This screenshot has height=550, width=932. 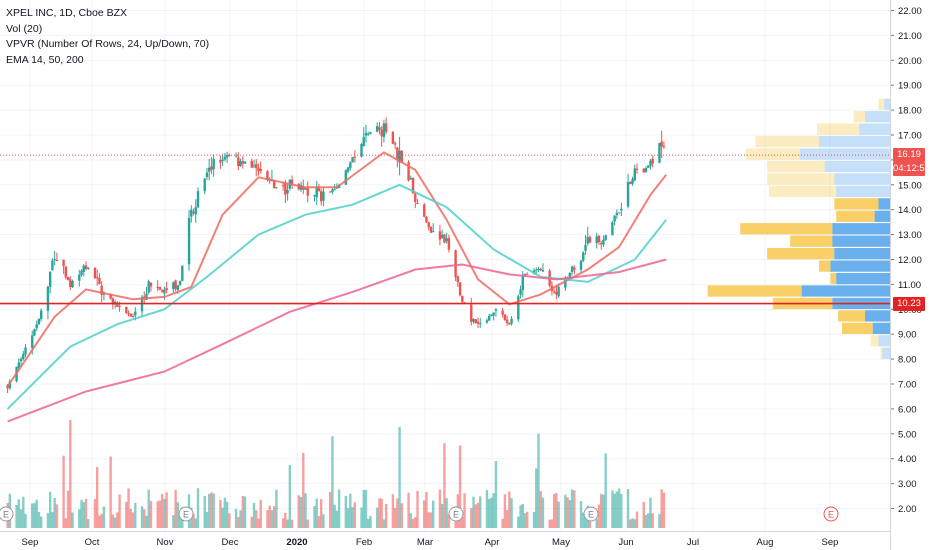 I want to click on legend-symbol: XPEL INC, 1D, Cboe BZX, so click(x=66, y=13).